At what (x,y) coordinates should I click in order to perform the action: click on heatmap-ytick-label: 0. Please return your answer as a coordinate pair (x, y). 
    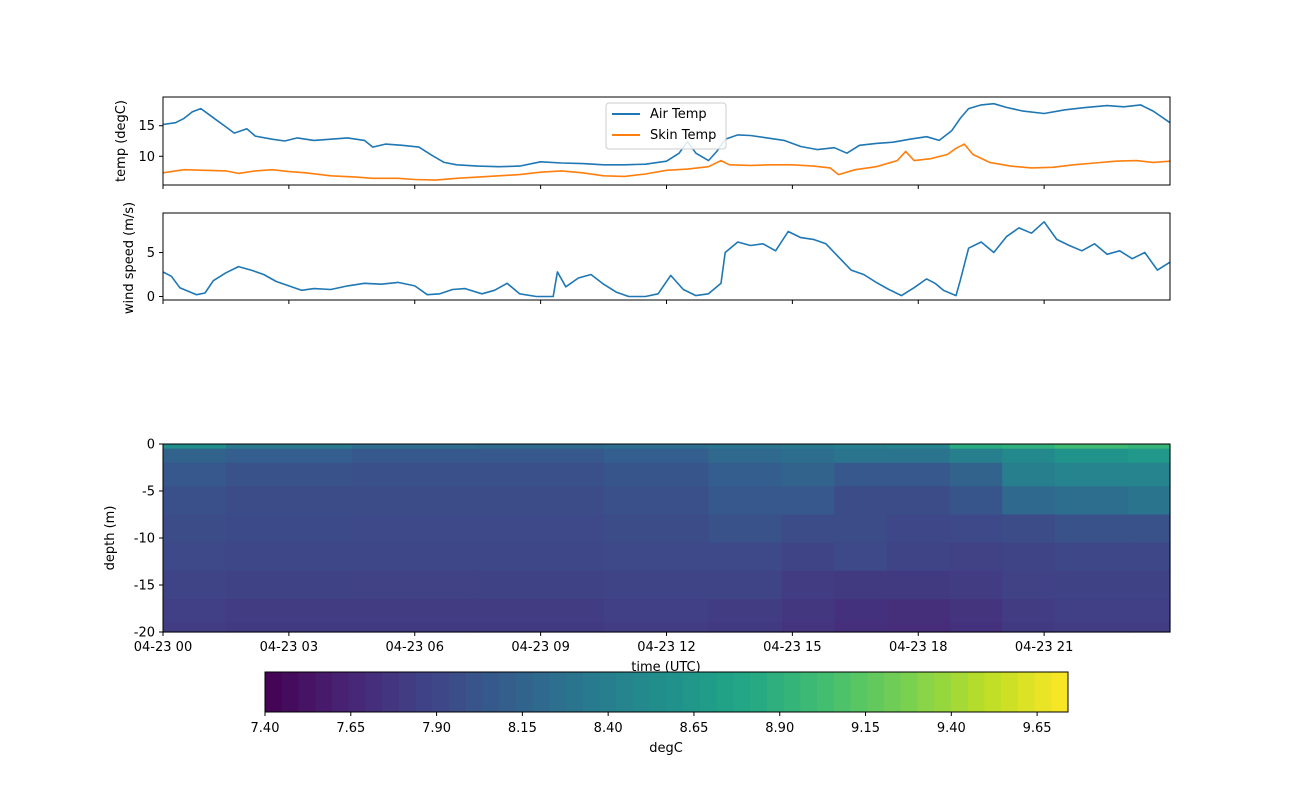
    Looking at the image, I should click on (151, 445).